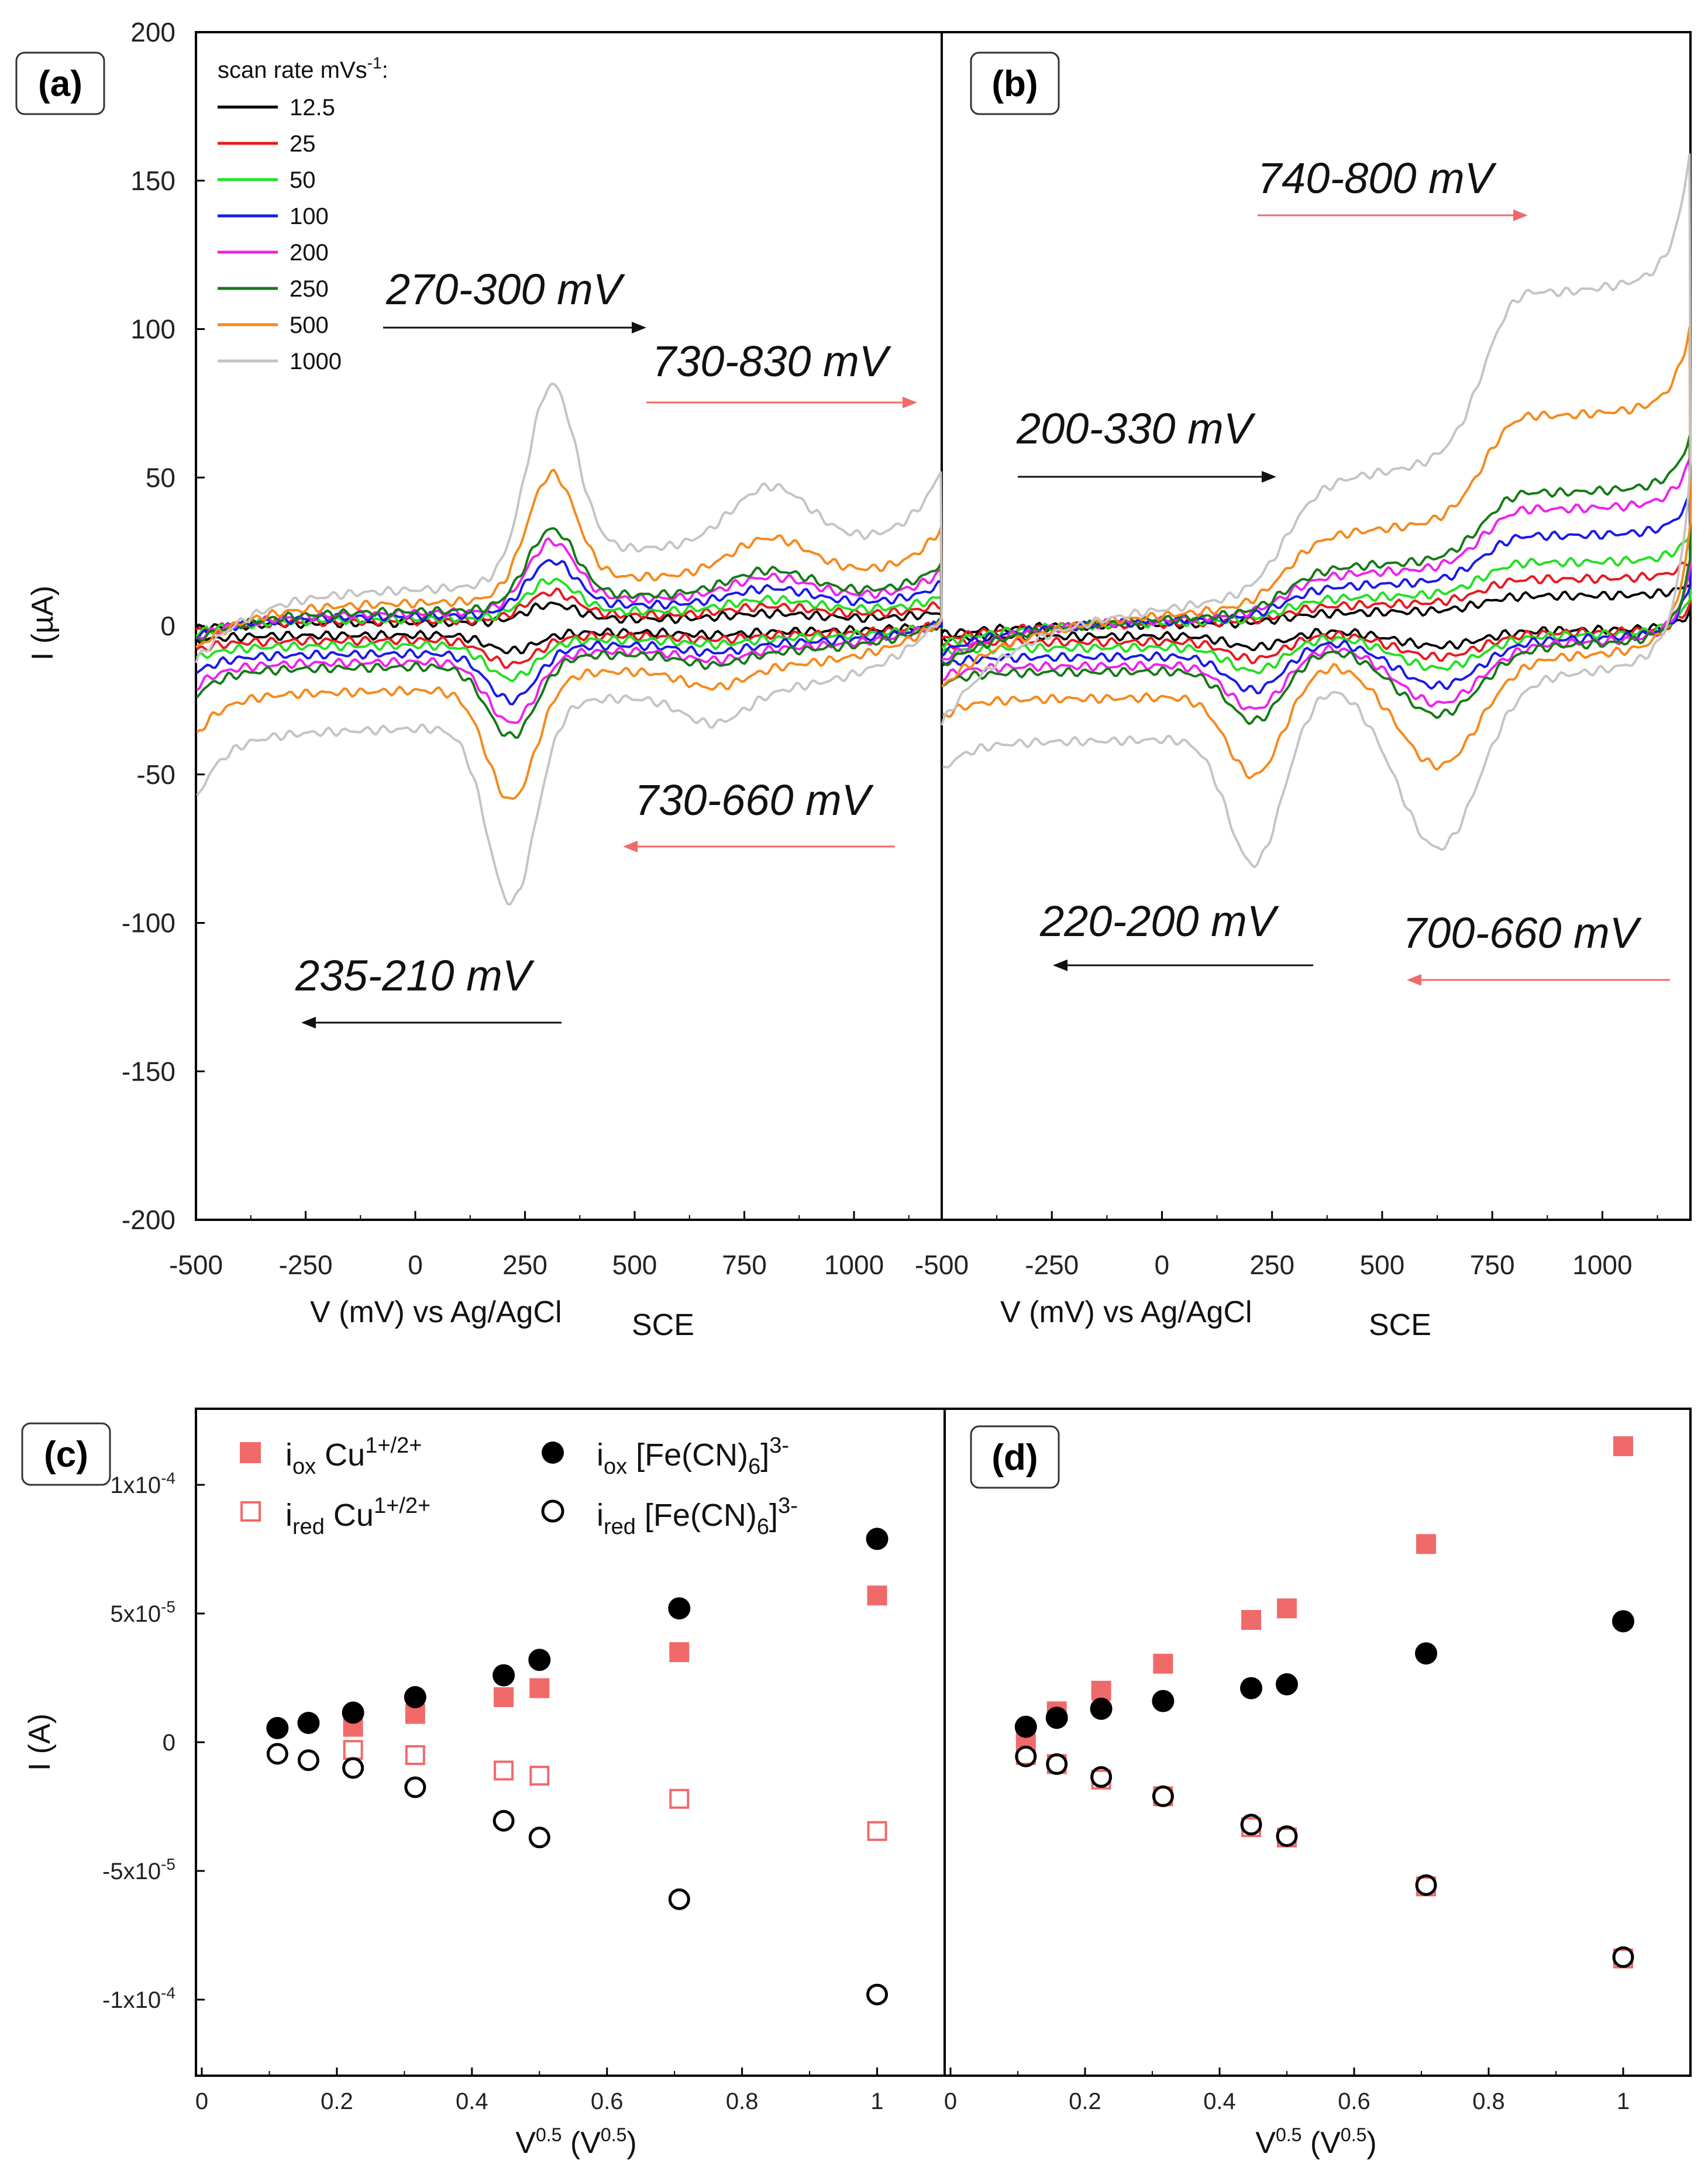  What do you see at coordinates (305, 1265) in the screenshot?
I see `top-x-tick-label: -250` at bounding box center [305, 1265].